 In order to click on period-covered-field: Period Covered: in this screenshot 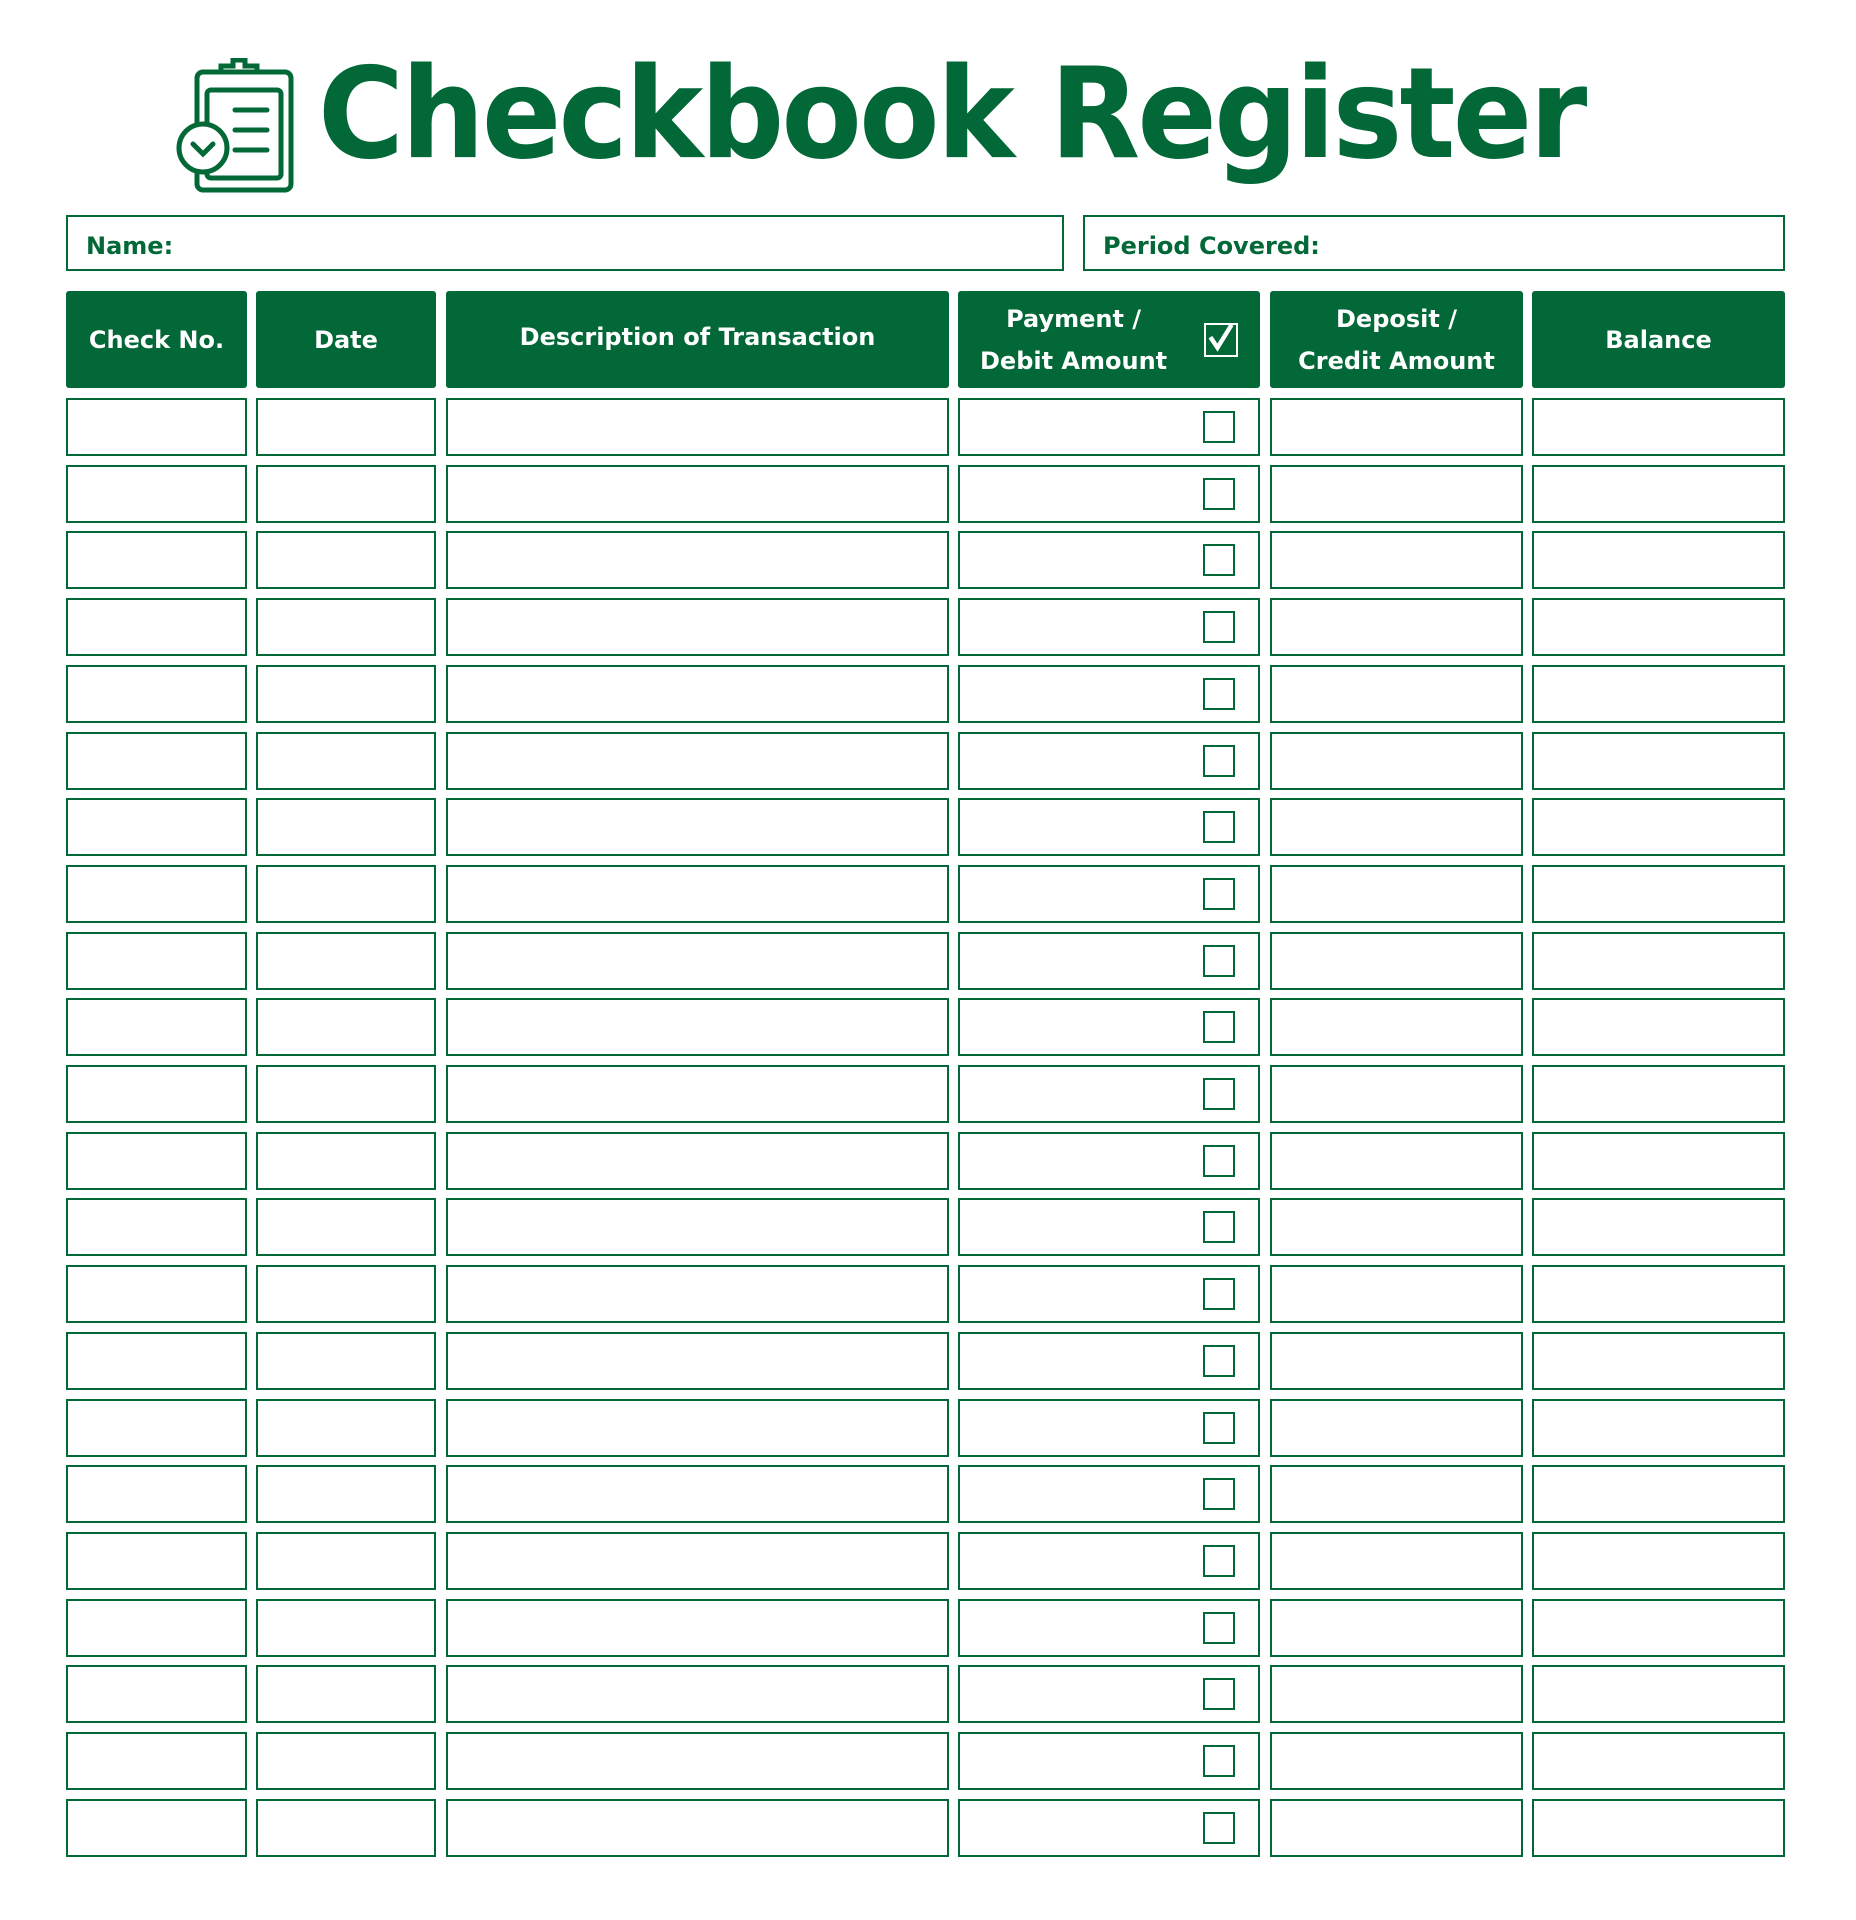, I will do `click(1434, 243)`.